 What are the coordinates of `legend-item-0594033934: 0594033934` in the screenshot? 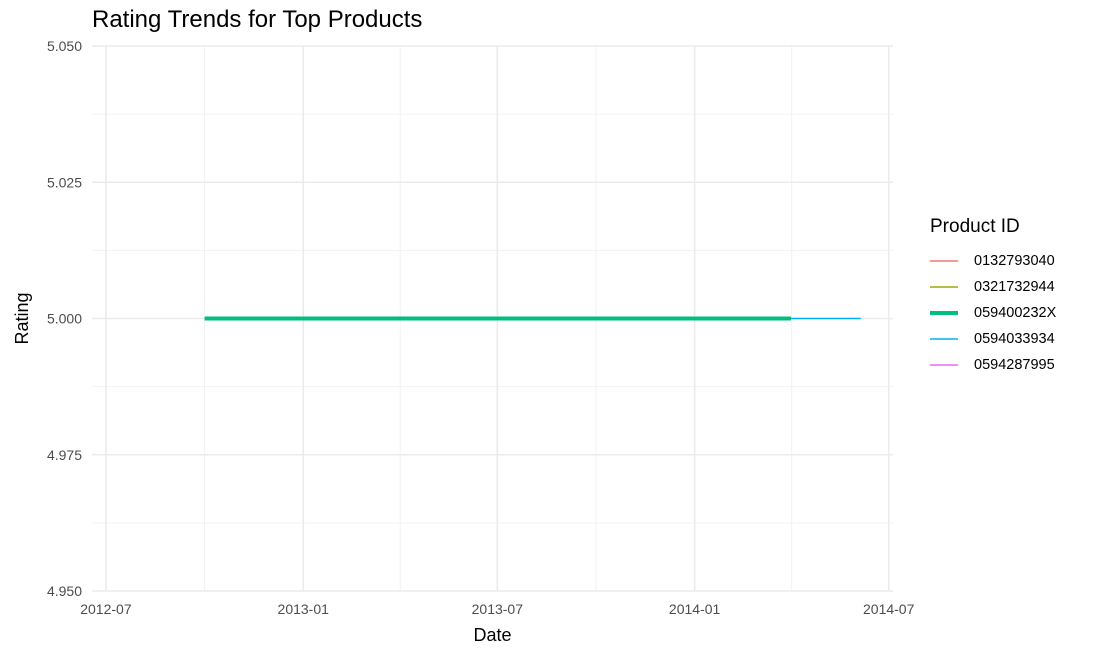 It's located at (993, 339).